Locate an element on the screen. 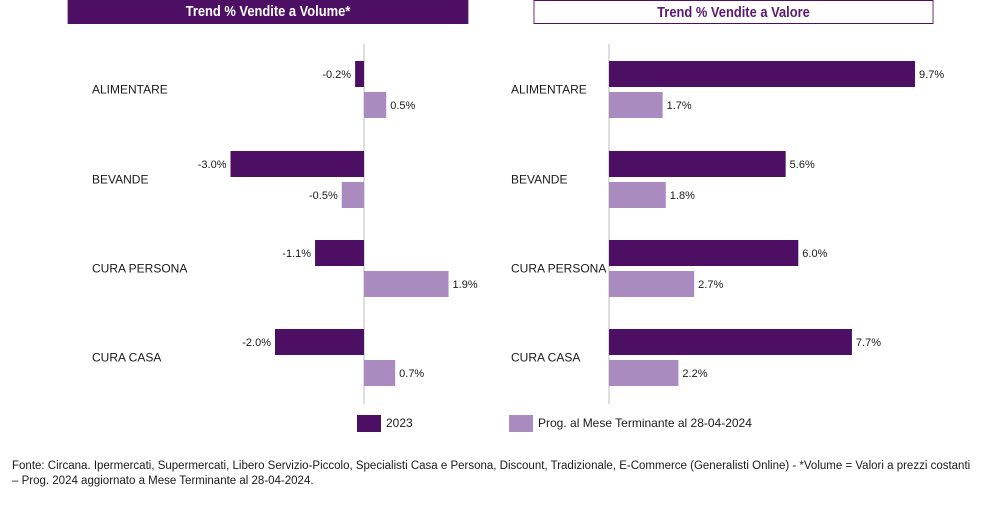 Image resolution: width=986 pixels, height=508 pixels. volume-data-label-prog-2: 1.9% is located at coordinates (465, 285).